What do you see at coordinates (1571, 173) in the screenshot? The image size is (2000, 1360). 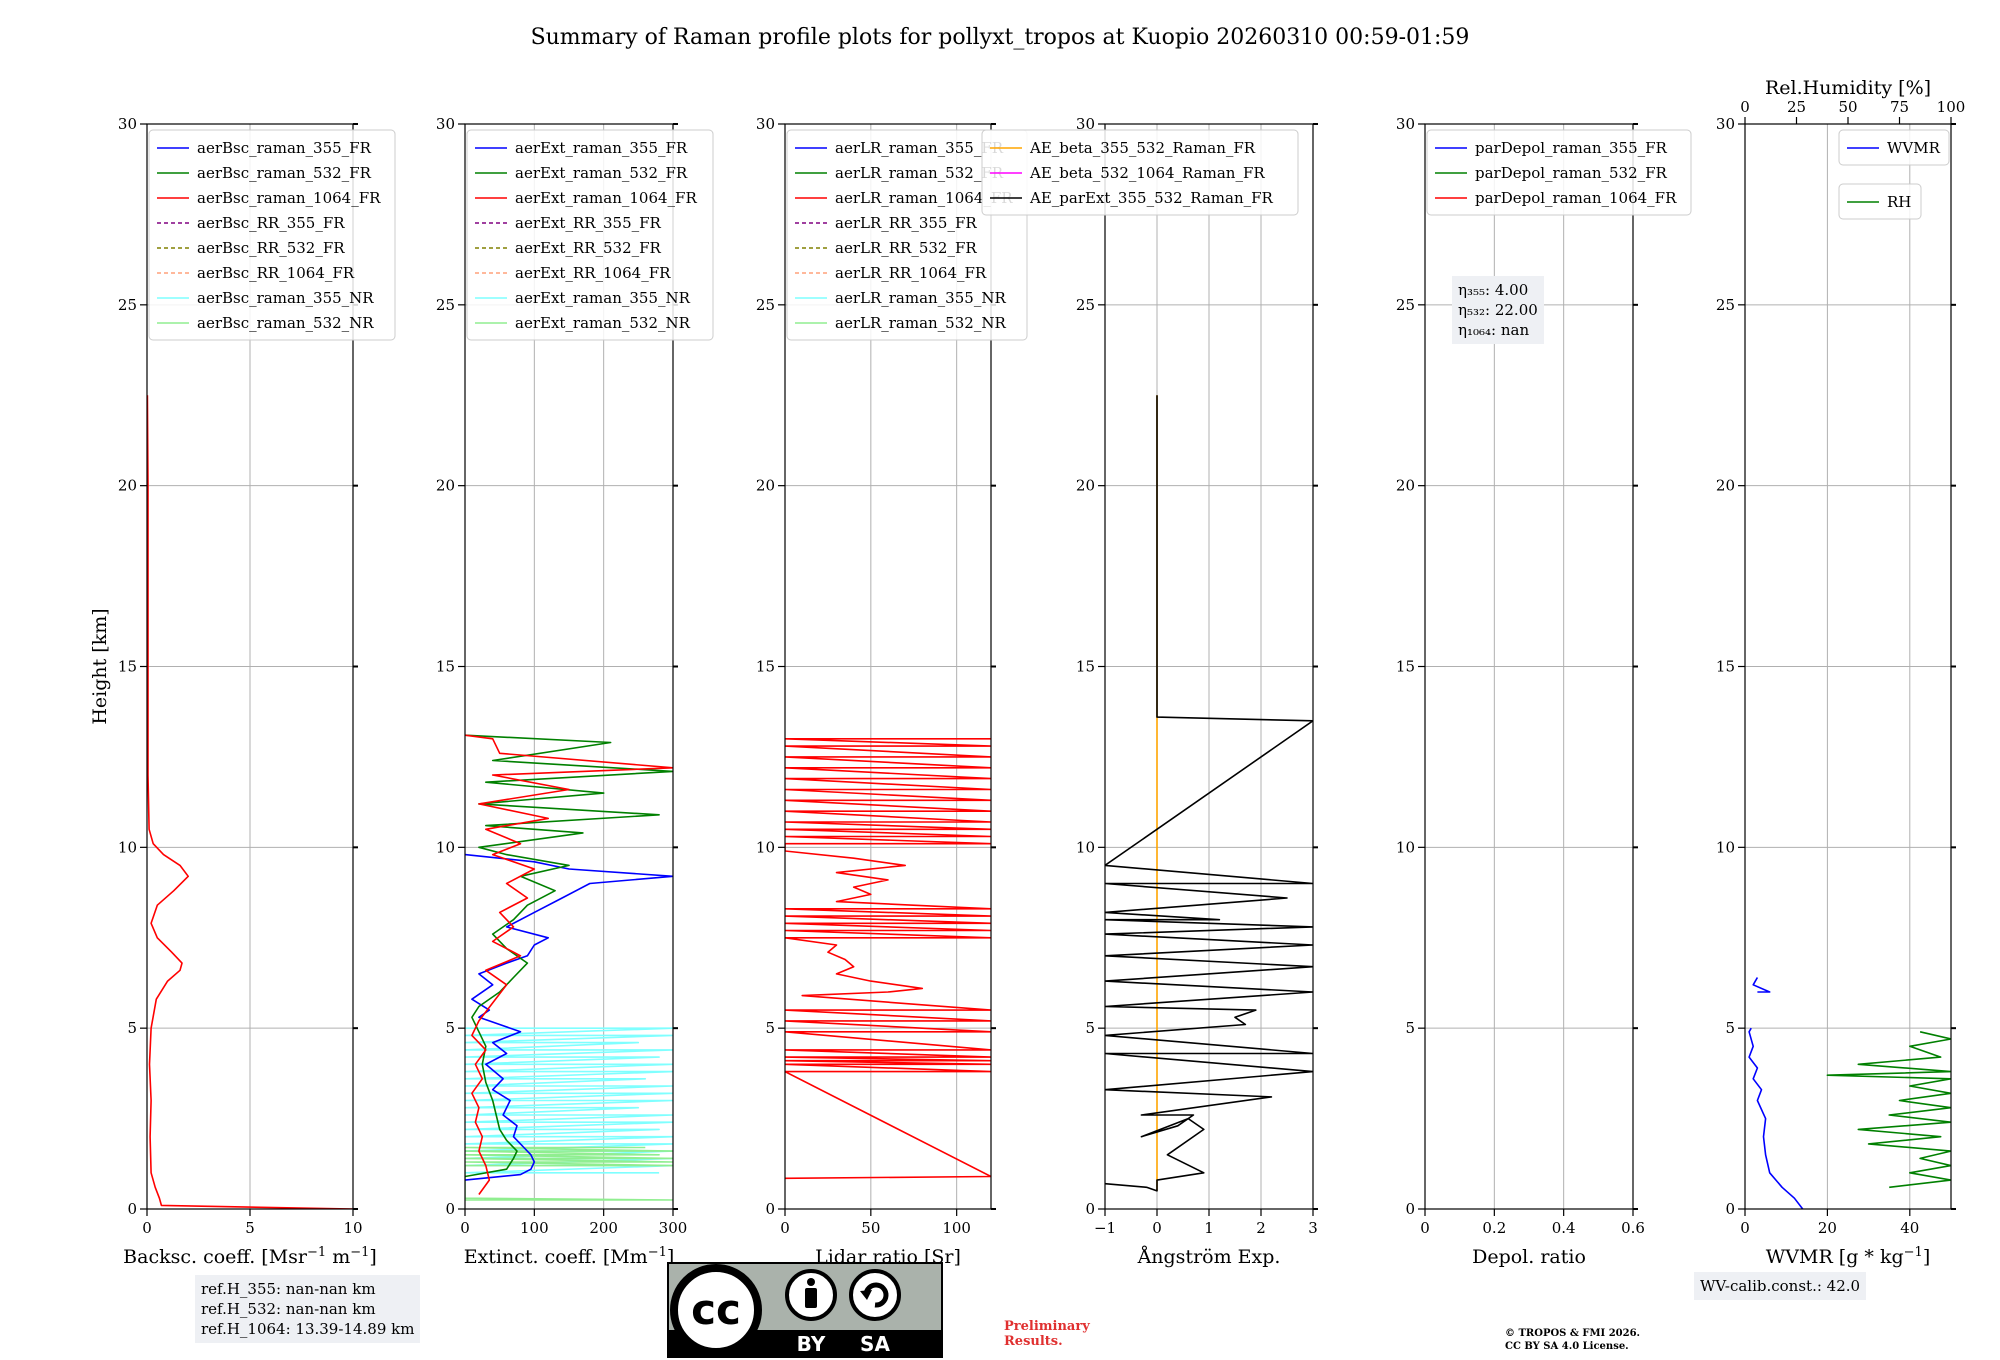 I see `legend-entry: parDepol_raman_532_FR` at bounding box center [1571, 173].